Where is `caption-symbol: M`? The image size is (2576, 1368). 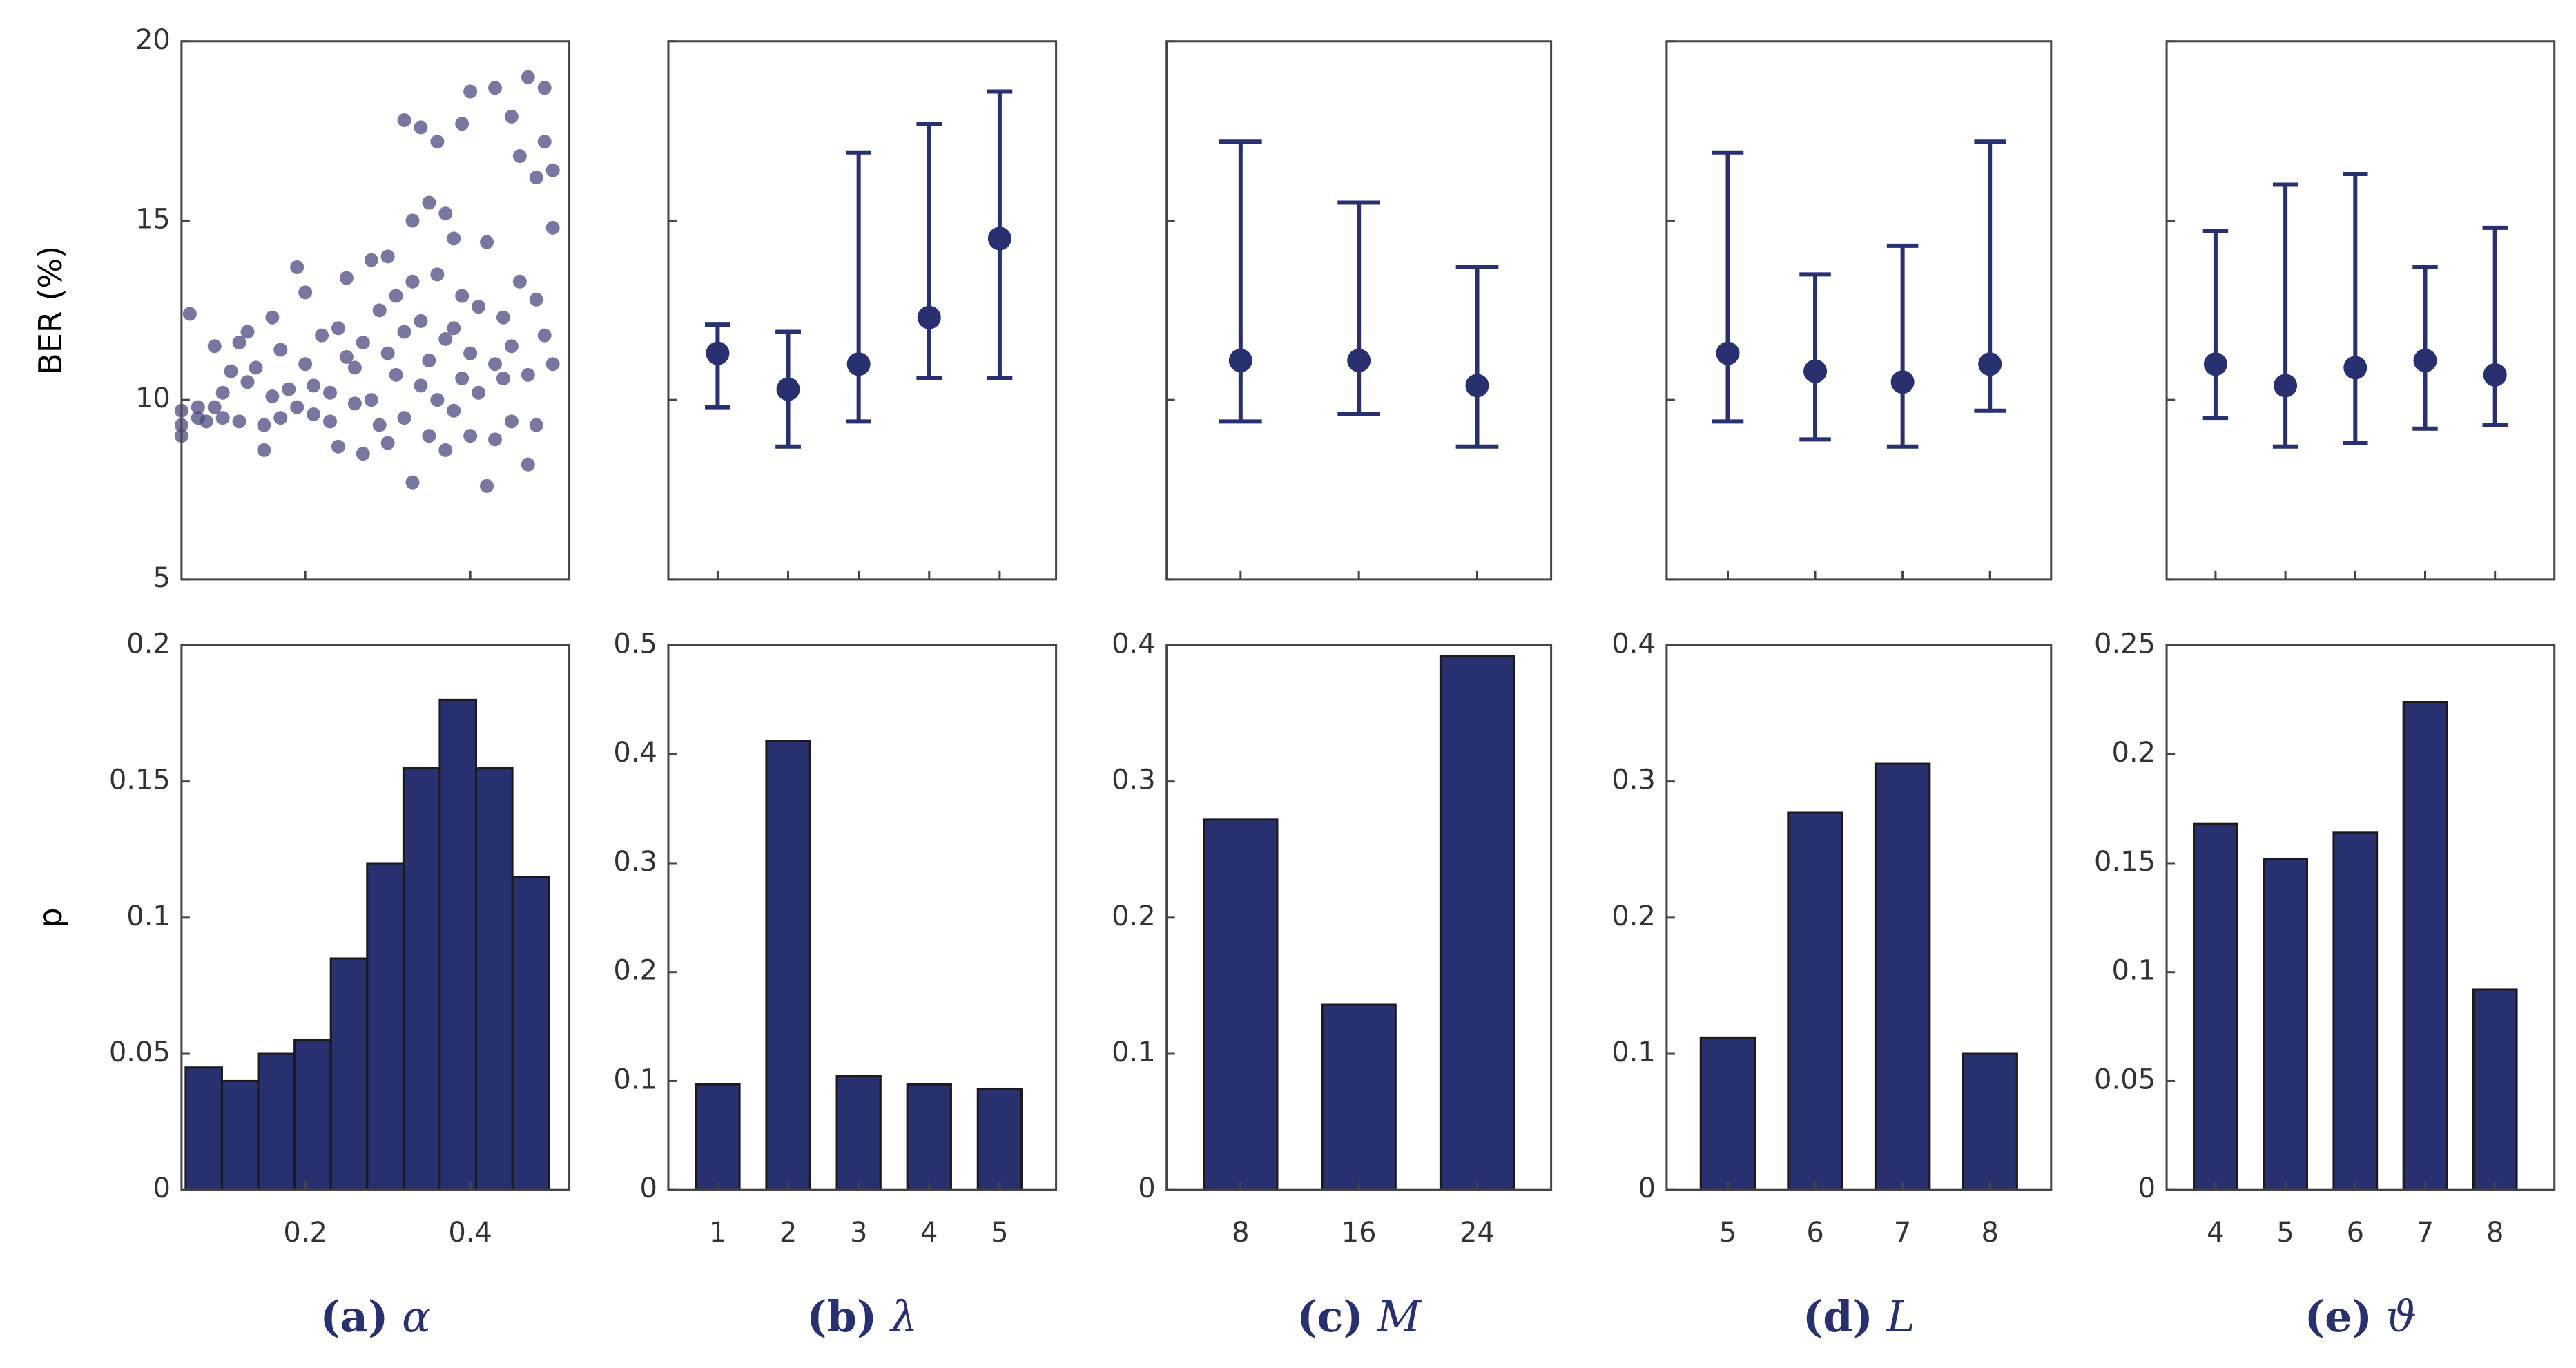
caption-symbol: M is located at coordinates (1399, 1317).